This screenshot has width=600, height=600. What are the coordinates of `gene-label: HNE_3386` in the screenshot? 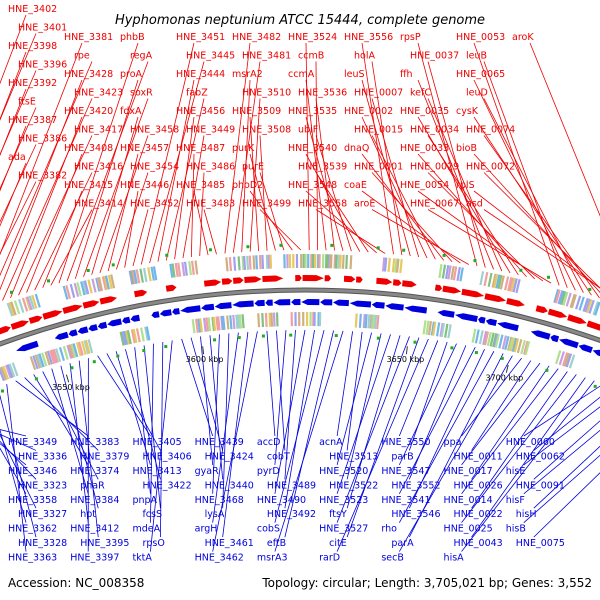 It's located at (42, 139).